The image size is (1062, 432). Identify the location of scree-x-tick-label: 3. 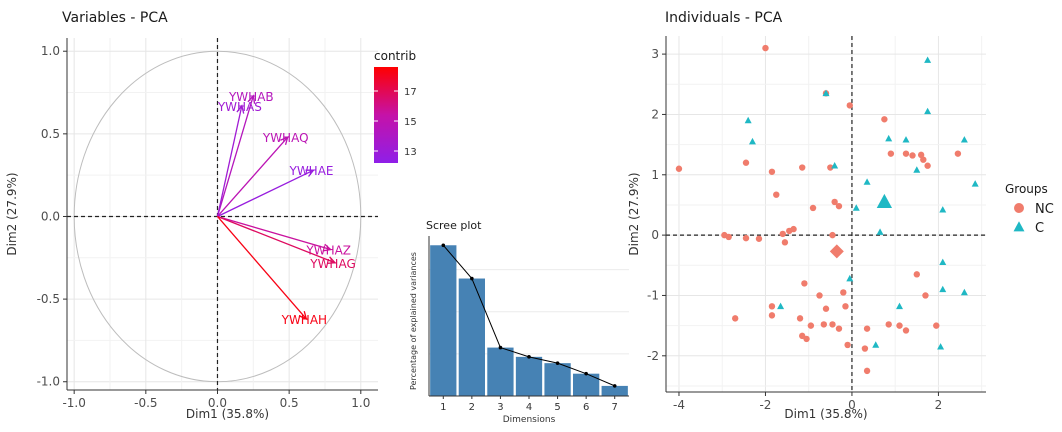
(500, 407).